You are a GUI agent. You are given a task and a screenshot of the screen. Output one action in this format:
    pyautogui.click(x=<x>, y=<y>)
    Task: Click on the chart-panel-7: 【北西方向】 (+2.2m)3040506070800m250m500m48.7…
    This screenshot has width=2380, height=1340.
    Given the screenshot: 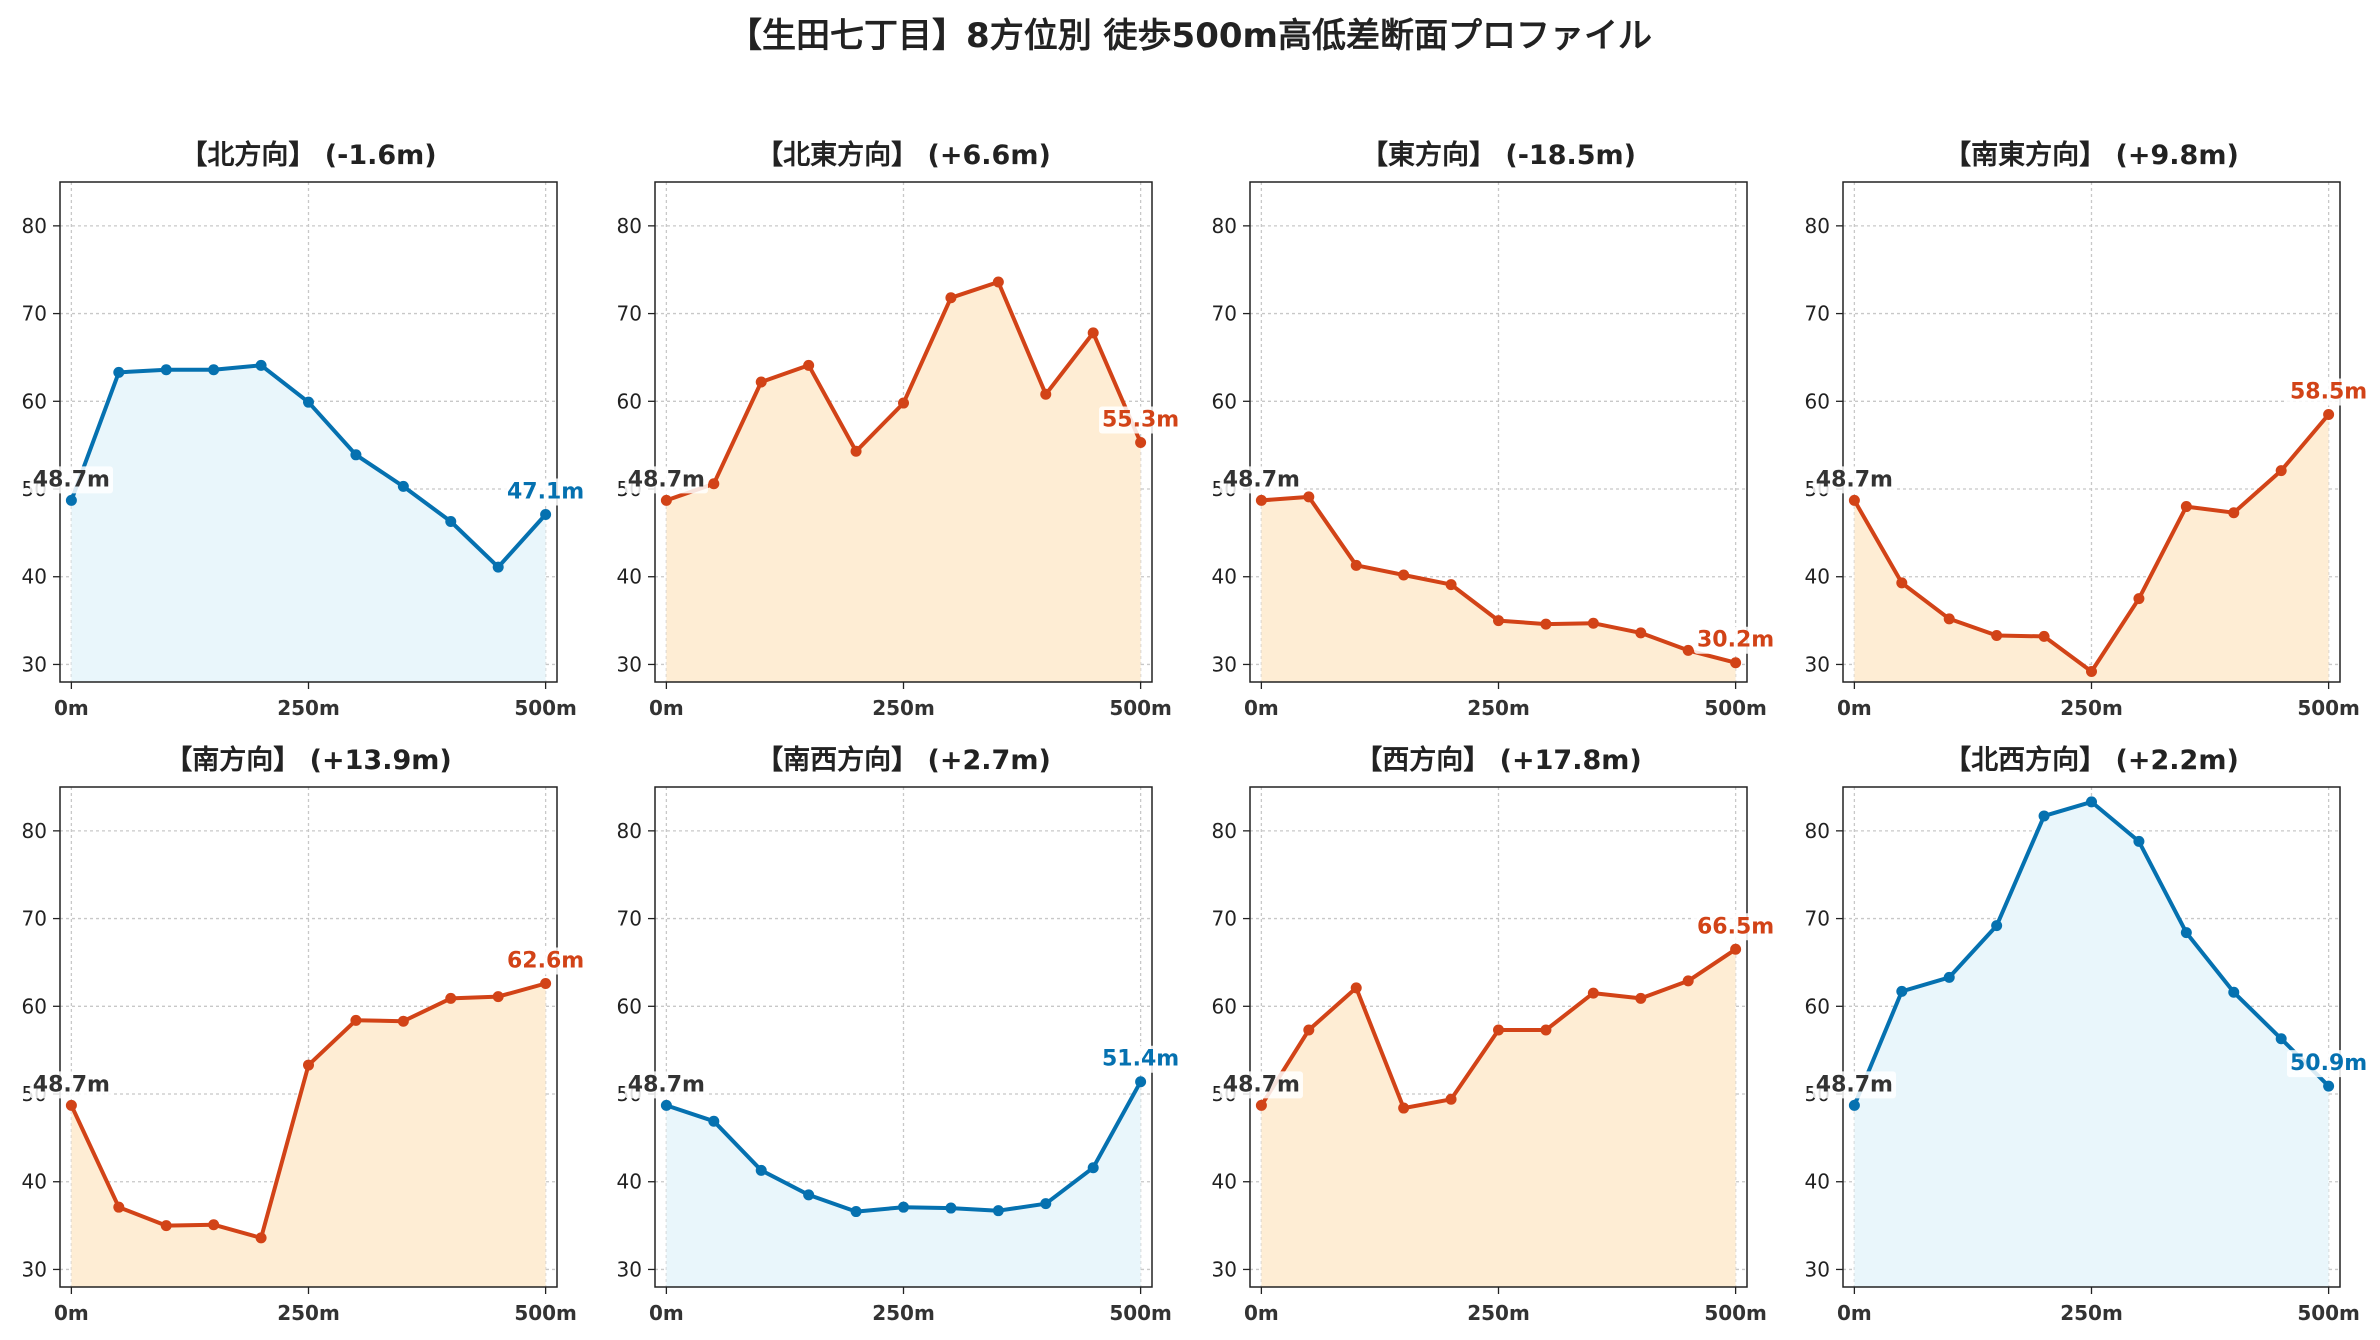 What is the action you would take?
    pyautogui.click(x=2088, y=1034)
    